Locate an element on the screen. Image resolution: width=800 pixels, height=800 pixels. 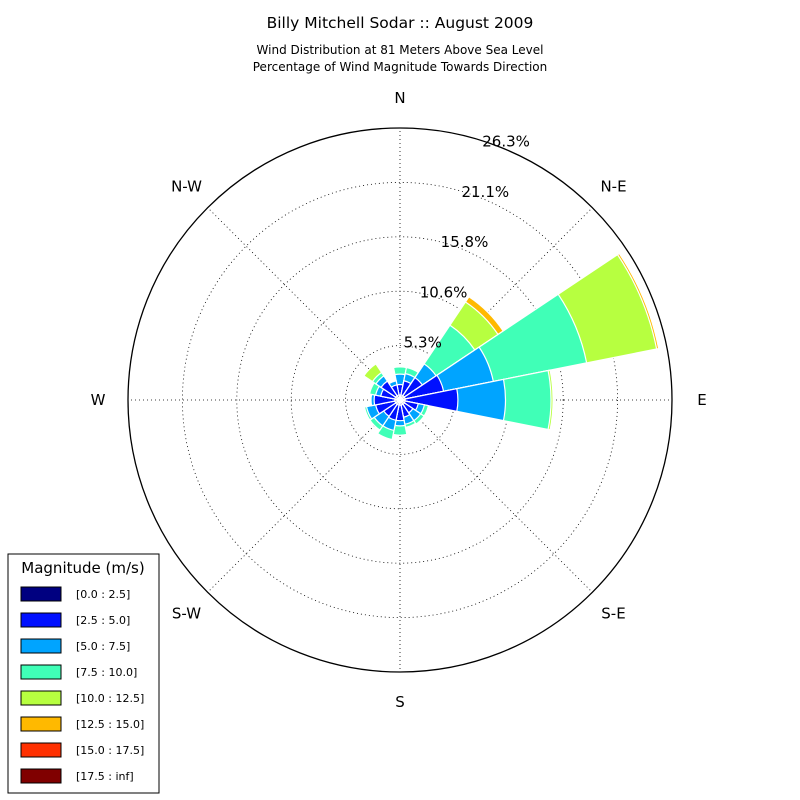
legend-label-7: [17.5 : inf] is located at coordinates (105, 776).